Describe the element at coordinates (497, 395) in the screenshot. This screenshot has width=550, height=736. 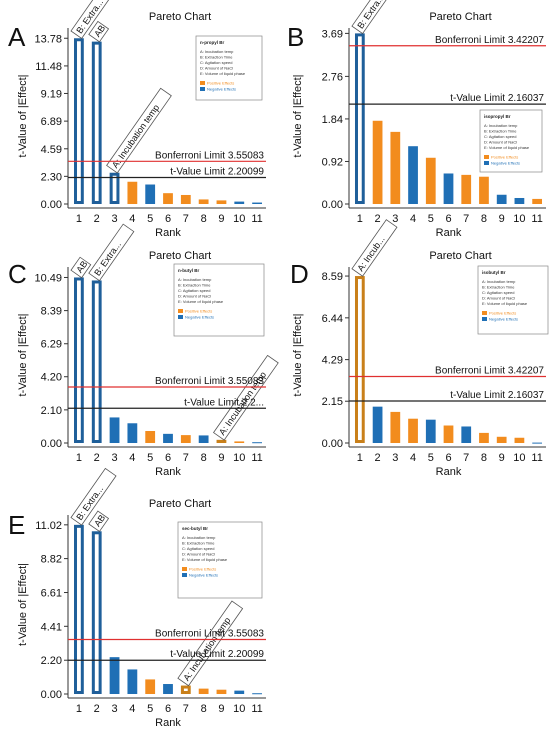
I see `tvalue-label: t-Value Limit 2.16037` at that location.